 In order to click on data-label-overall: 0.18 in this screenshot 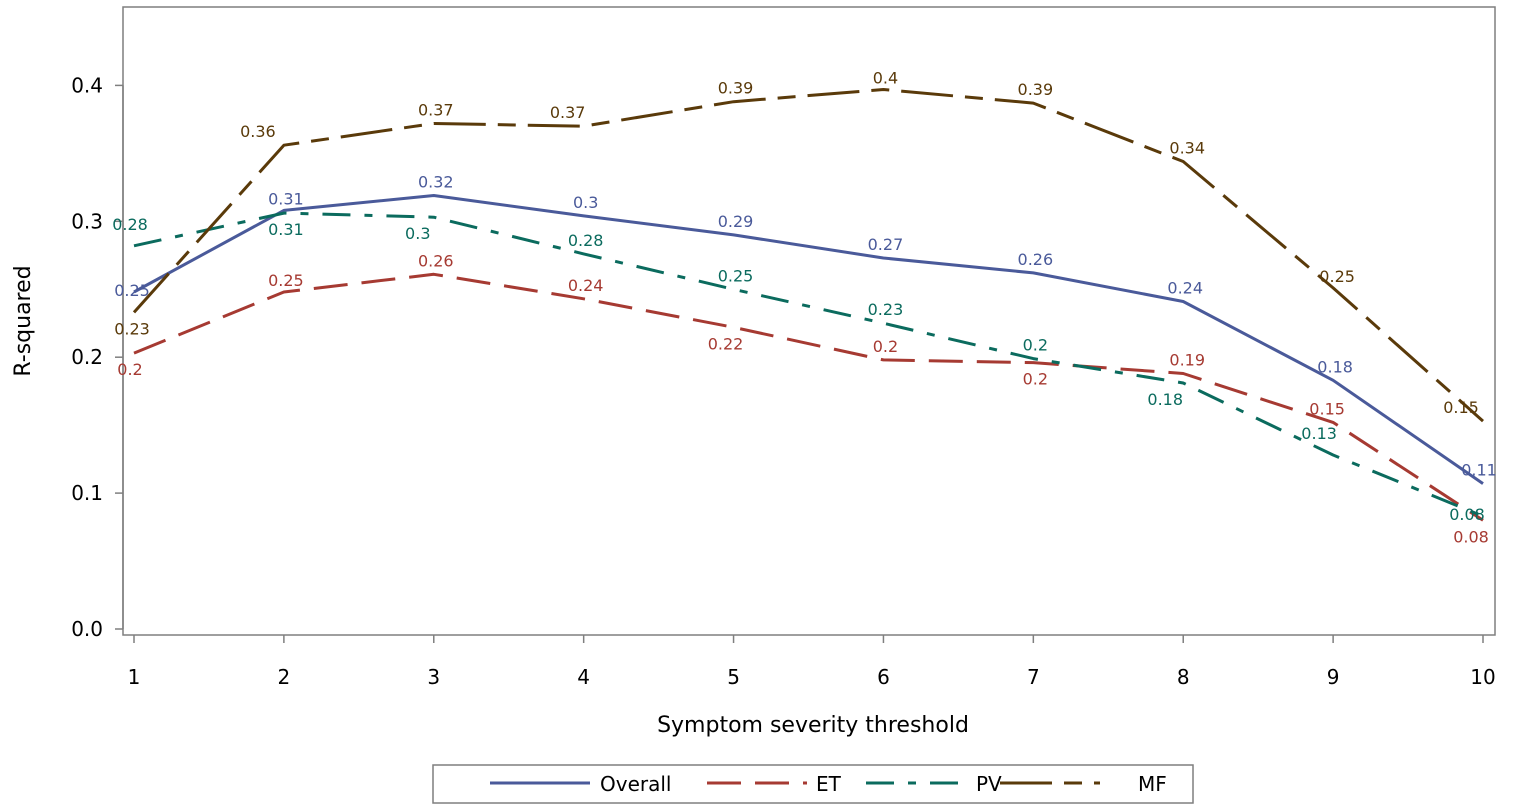, I will do `click(1335, 366)`.